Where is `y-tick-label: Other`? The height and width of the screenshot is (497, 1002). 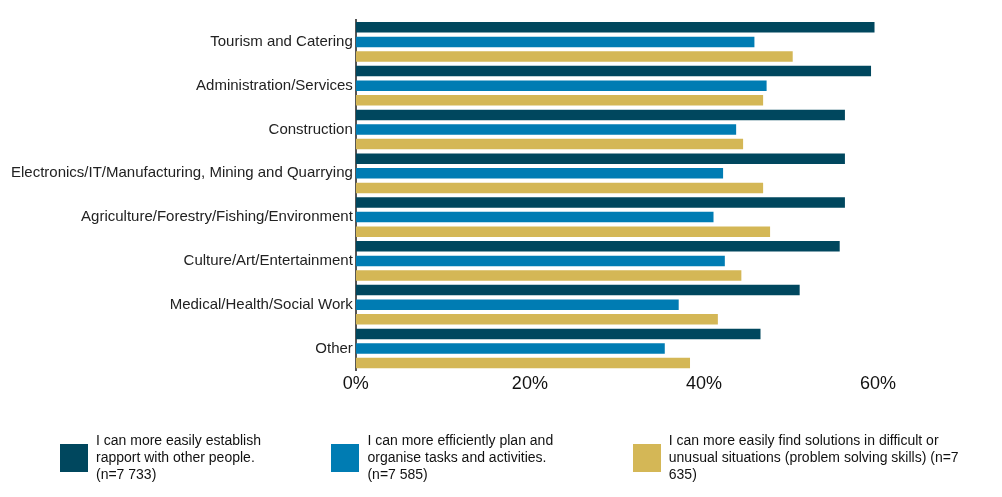 y-tick-label: Other is located at coordinates (334, 347).